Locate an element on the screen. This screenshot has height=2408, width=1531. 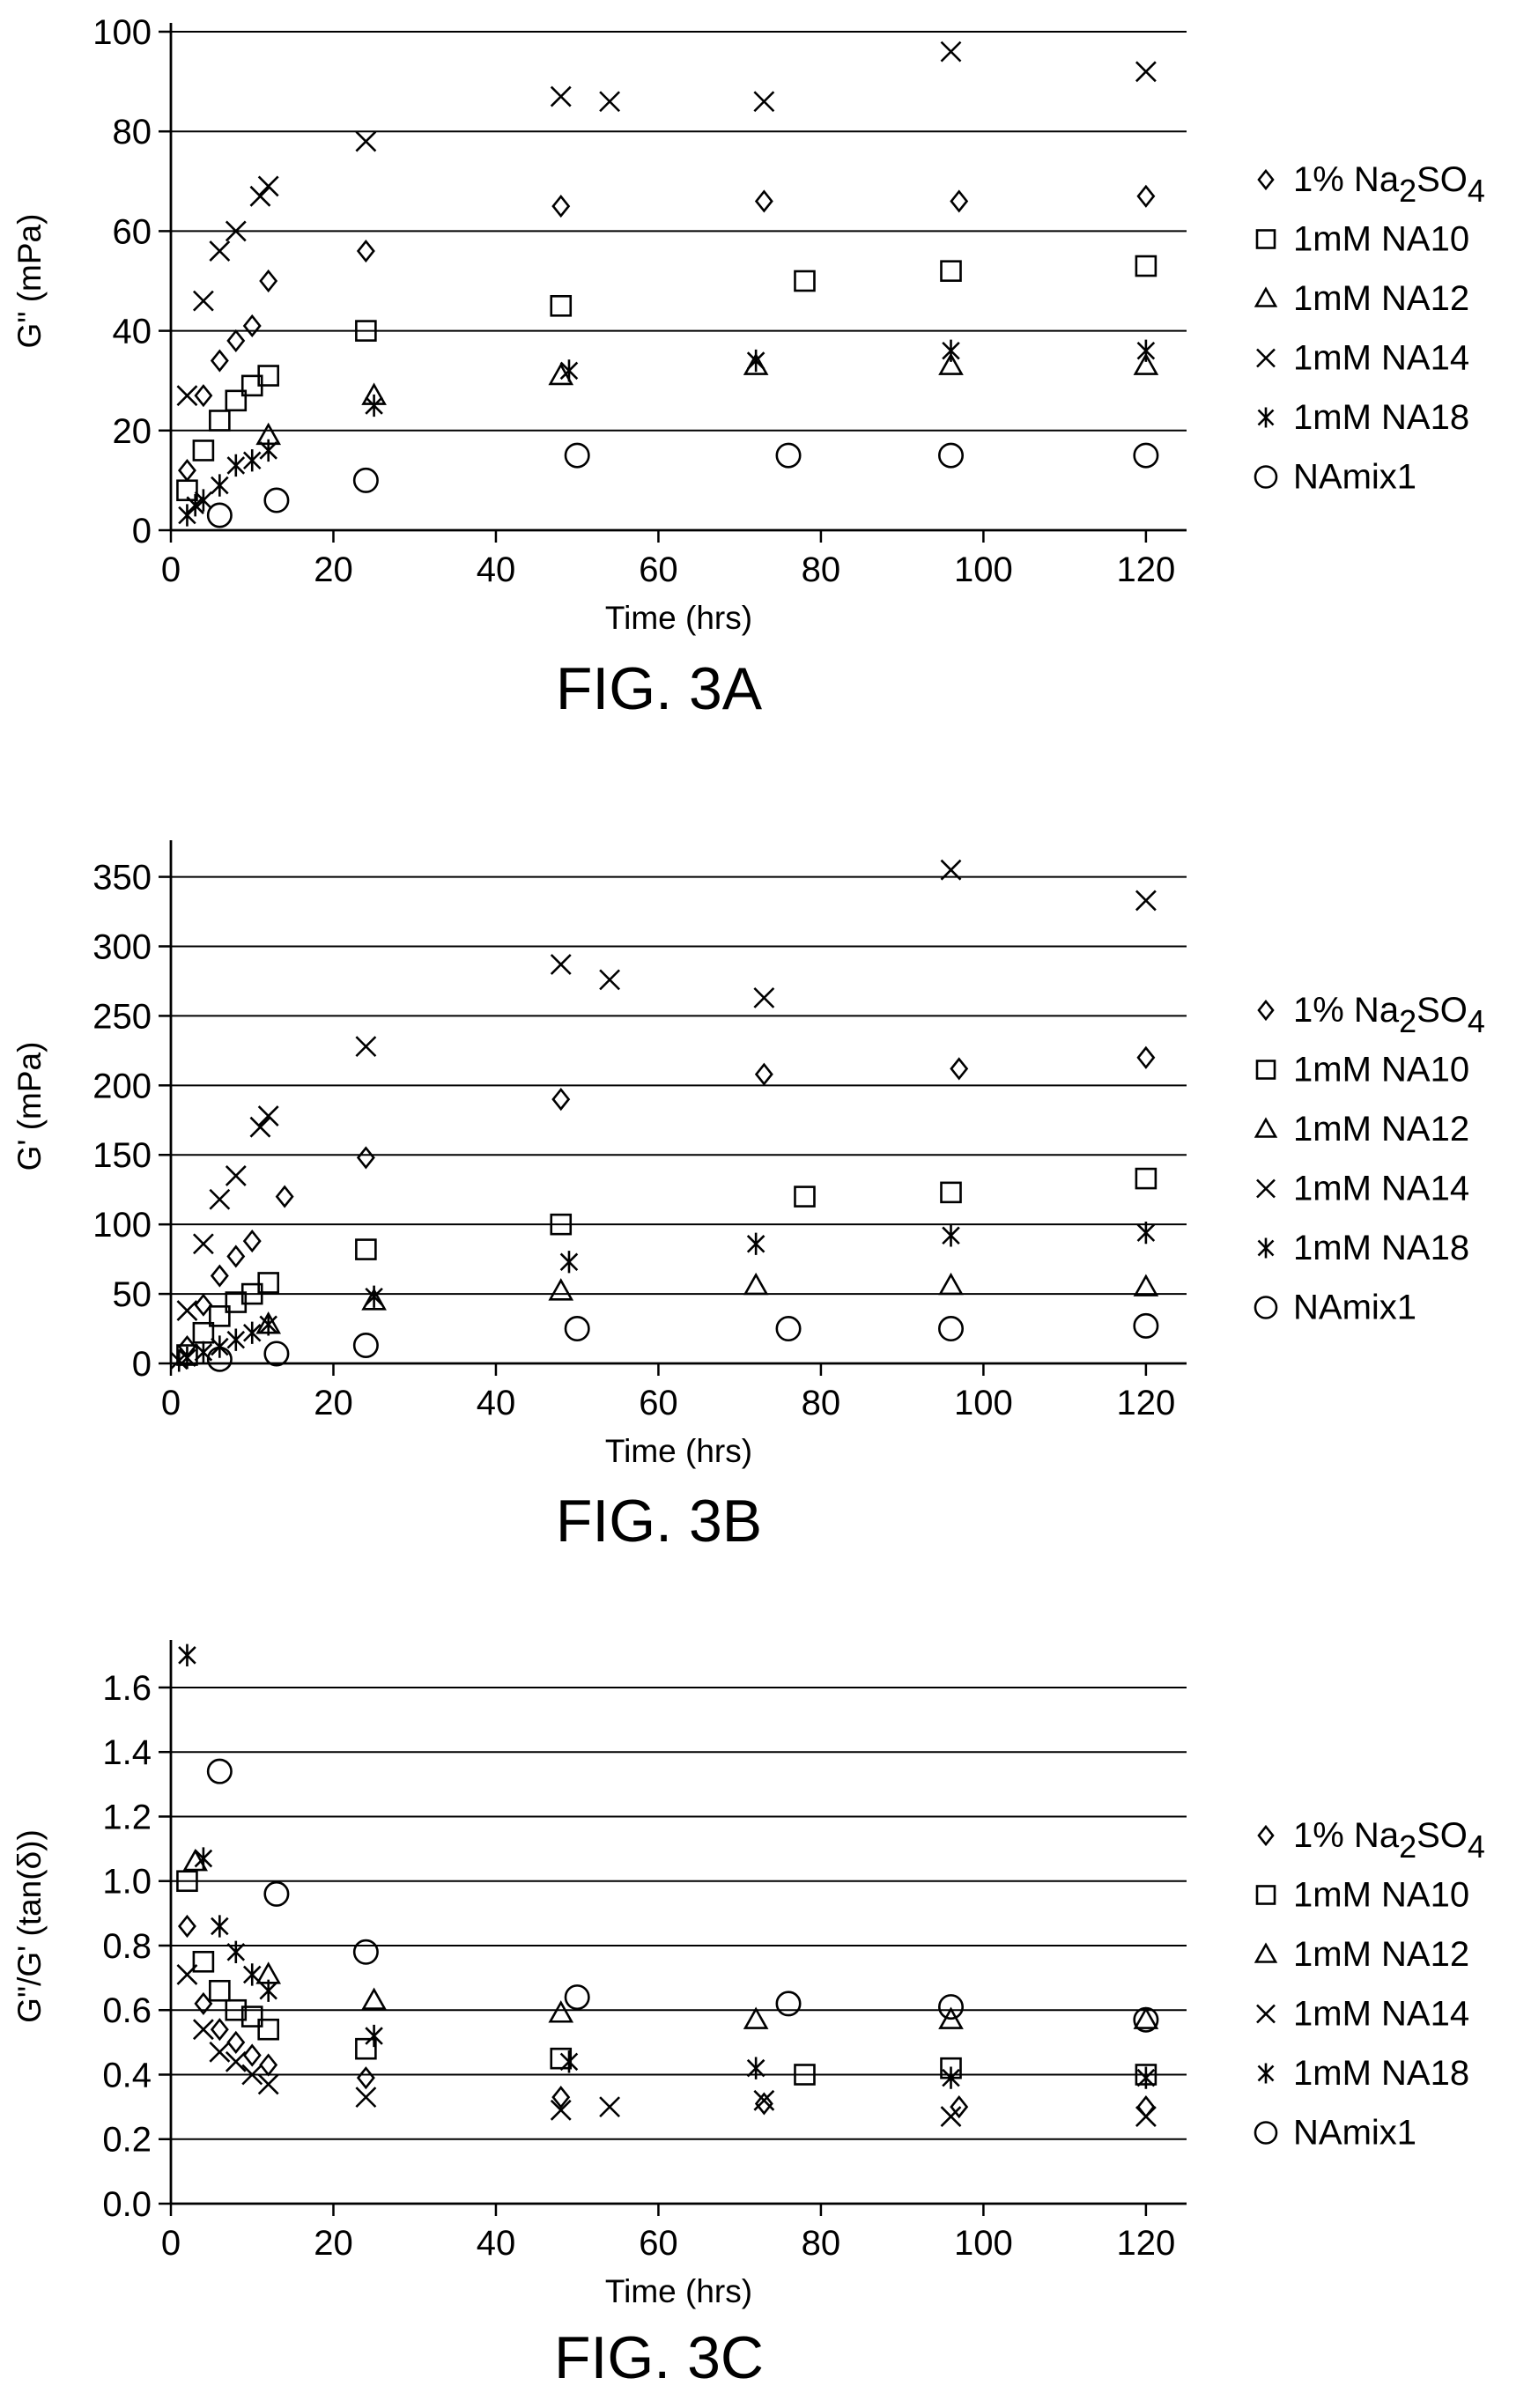
legend-marker-circle is located at coordinates (1266, 2133).